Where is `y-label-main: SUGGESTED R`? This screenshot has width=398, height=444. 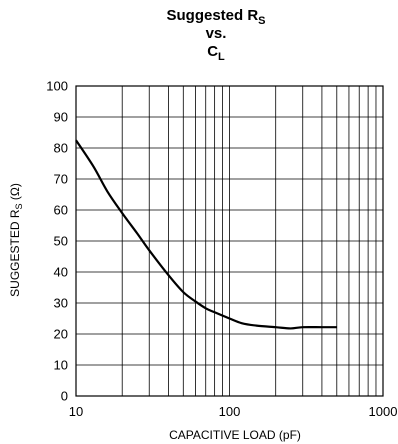
y-label-main: SUGGESTED R is located at coordinates (15, 253).